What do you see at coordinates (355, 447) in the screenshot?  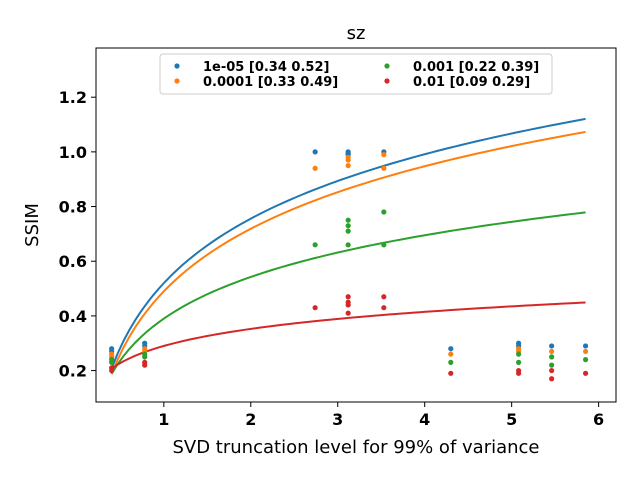 I see `x-axis-label: SVD truncation level for 99% of variance` at bounding box center [355, 447].